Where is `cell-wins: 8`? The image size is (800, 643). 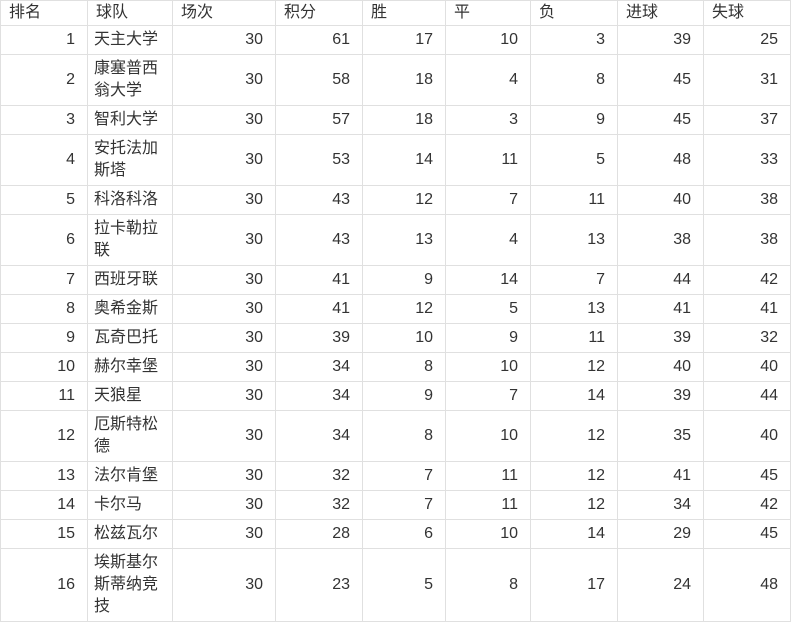
cell-wins: 8 is located at coordinates (404, 436).